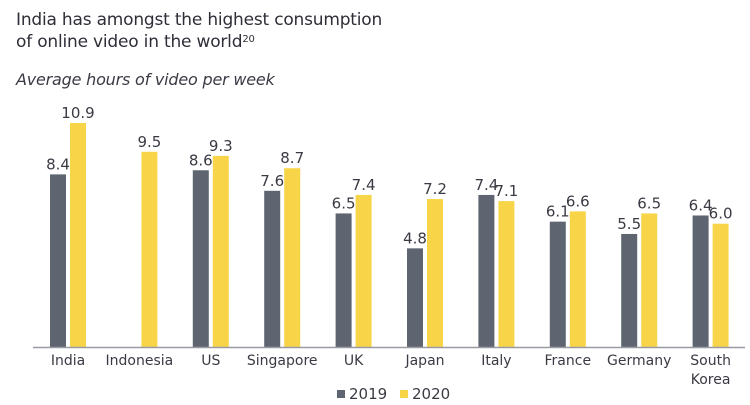 Image resolution: width=750 pixels, height=405 pixels. I want to click on bar-2019-south-korea, so click(700, 281).